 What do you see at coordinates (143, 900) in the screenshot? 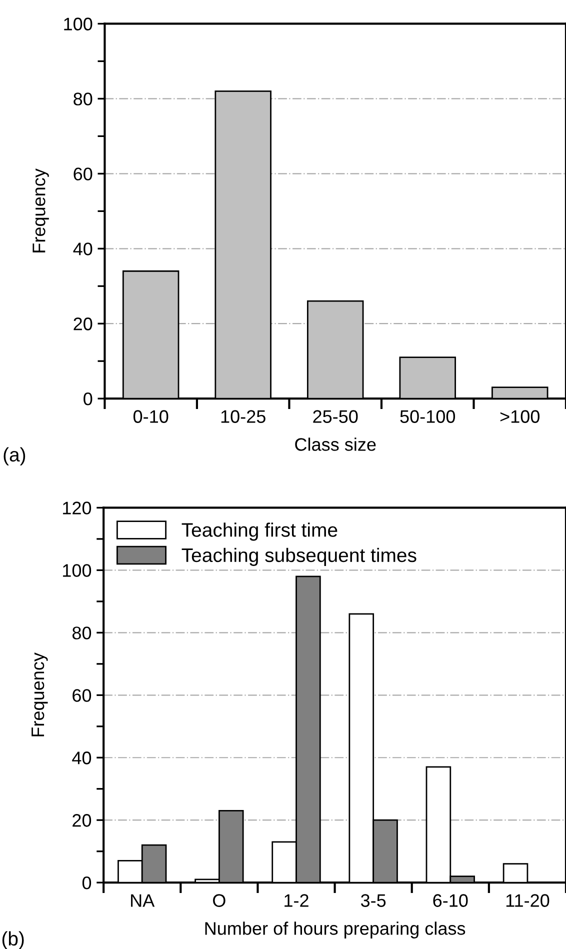
I see `x-tick-label: NA` at bounding box center [143, 900].